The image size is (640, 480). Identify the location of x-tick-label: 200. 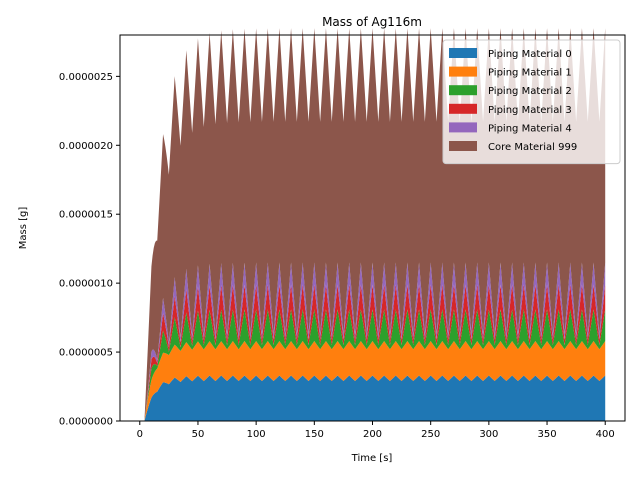
(372, 434).